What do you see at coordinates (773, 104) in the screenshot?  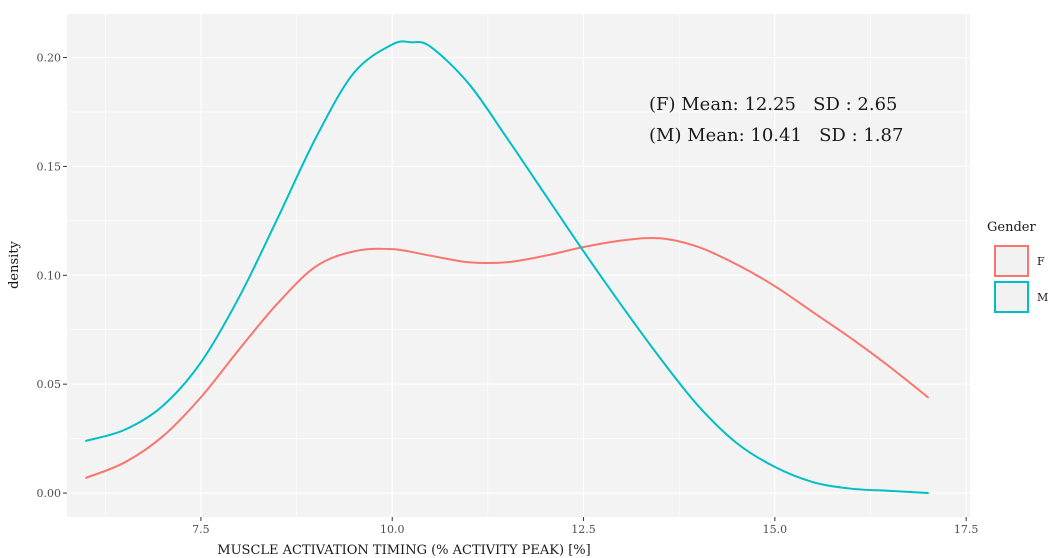 I see `annotation-f-stats: (F) Mean: 12.25 SD : 2.65` at bounding box center [773, 104].